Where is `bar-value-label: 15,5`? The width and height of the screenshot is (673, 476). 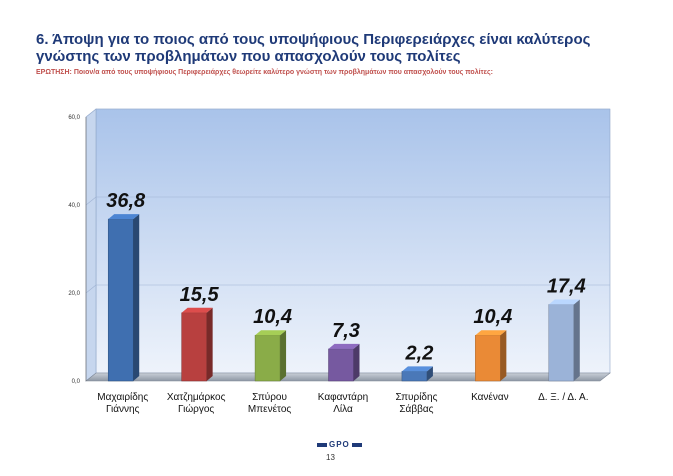
bar-value-label: 15,5 is located at coordinates (200, 295).